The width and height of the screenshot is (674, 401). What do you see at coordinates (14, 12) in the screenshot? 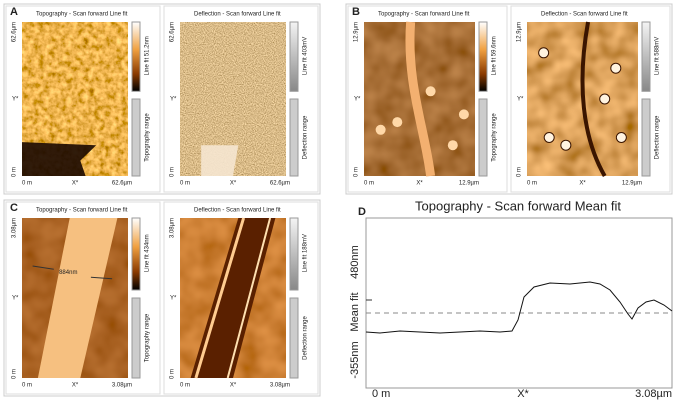
I see `panel-label: A` at bounding box center [14, 12].